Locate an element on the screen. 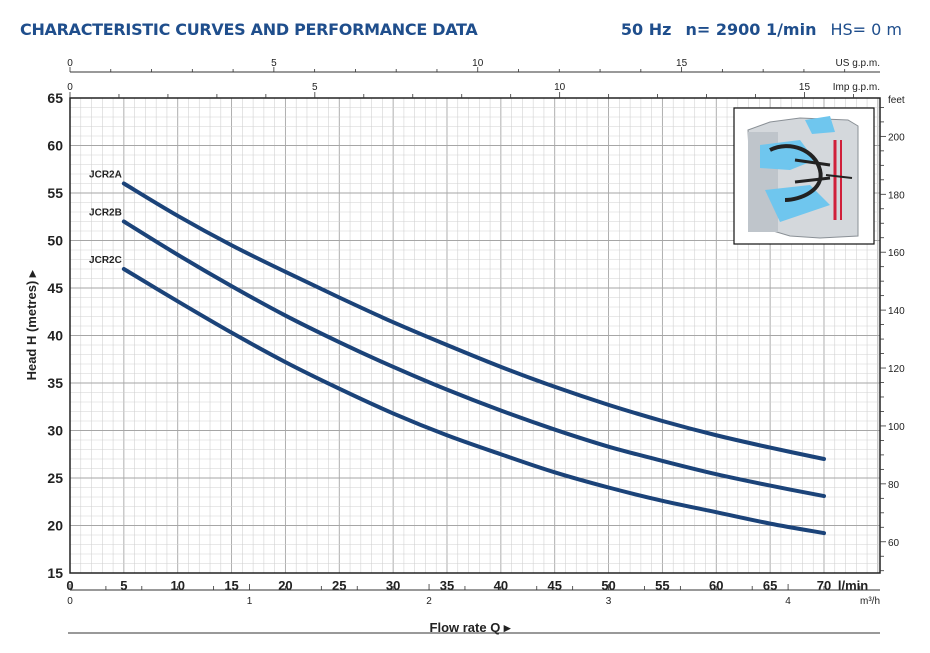 The width and height of the screenshot is (930, 653). pump-cross-section-image is located at coordinates (804, 176).